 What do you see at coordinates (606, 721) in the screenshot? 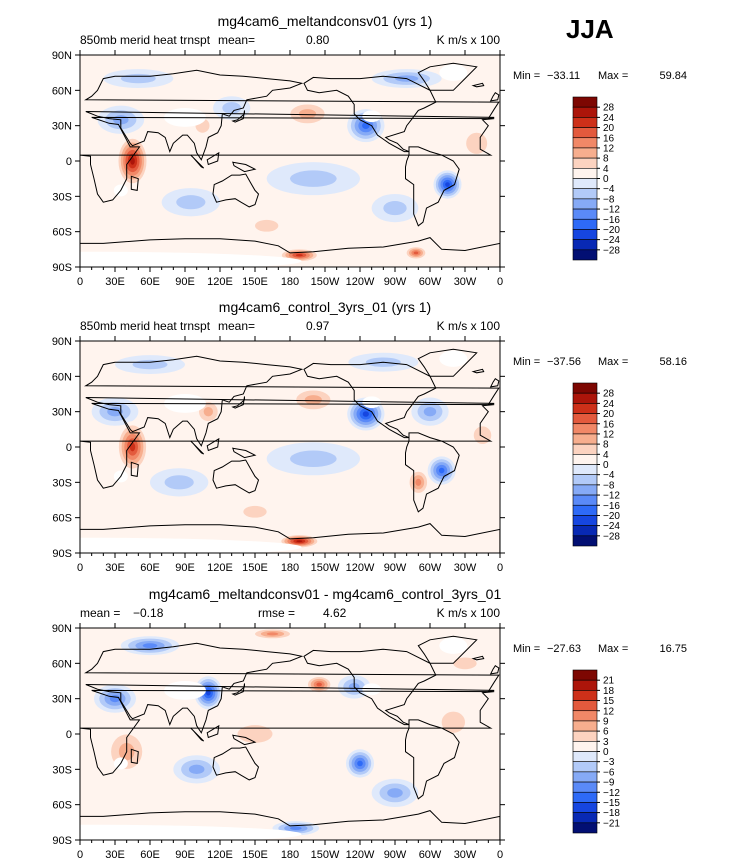
I see `colorbar-label: 9` at bounding box center [606, 721].